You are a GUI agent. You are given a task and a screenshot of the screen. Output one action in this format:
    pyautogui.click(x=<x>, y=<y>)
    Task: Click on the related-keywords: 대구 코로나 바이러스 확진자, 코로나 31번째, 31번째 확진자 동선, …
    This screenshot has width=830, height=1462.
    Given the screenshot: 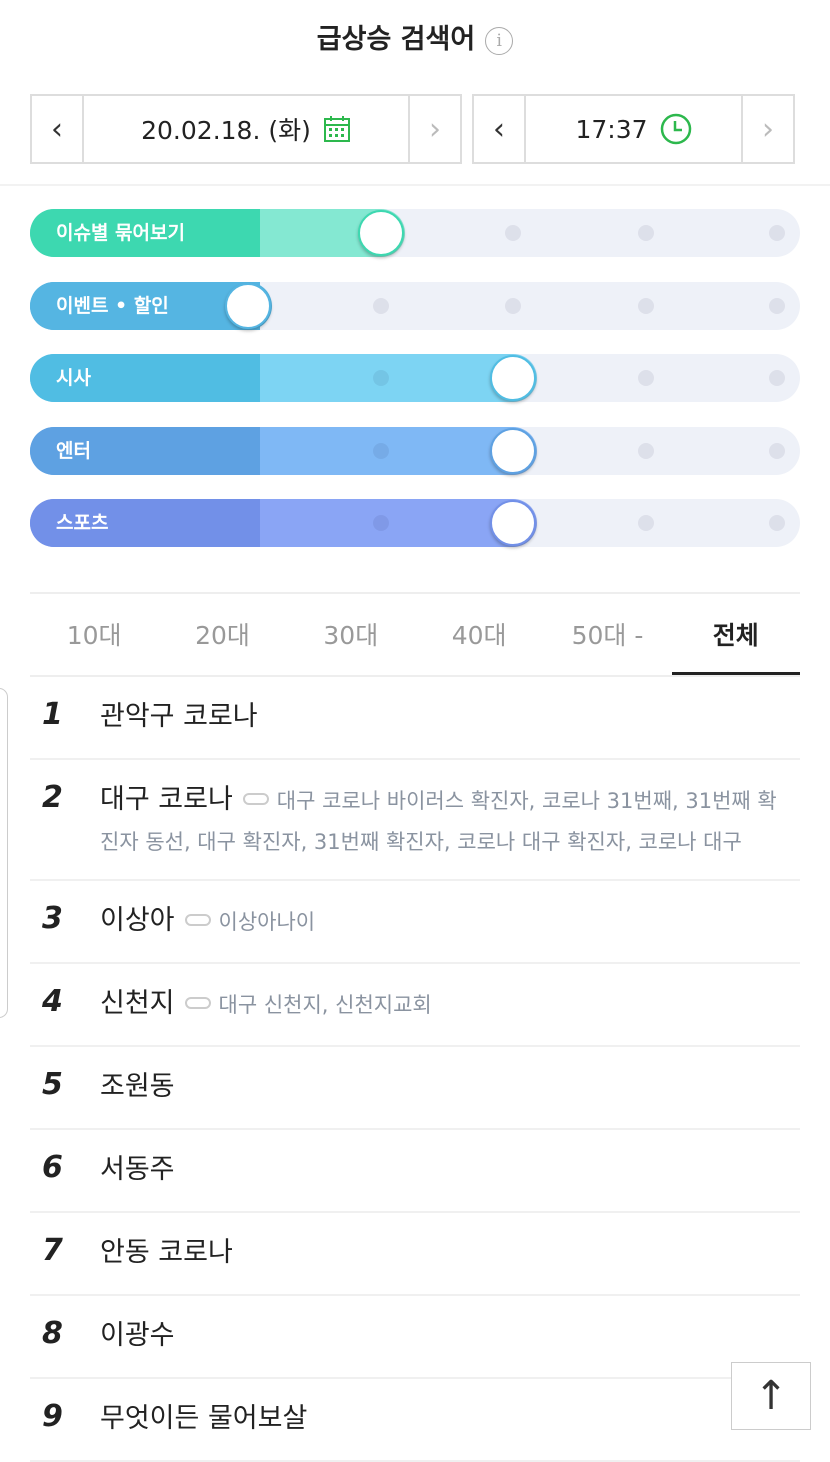 What is the action you would take?
    pyautogui.click(x=438, y=821)
    